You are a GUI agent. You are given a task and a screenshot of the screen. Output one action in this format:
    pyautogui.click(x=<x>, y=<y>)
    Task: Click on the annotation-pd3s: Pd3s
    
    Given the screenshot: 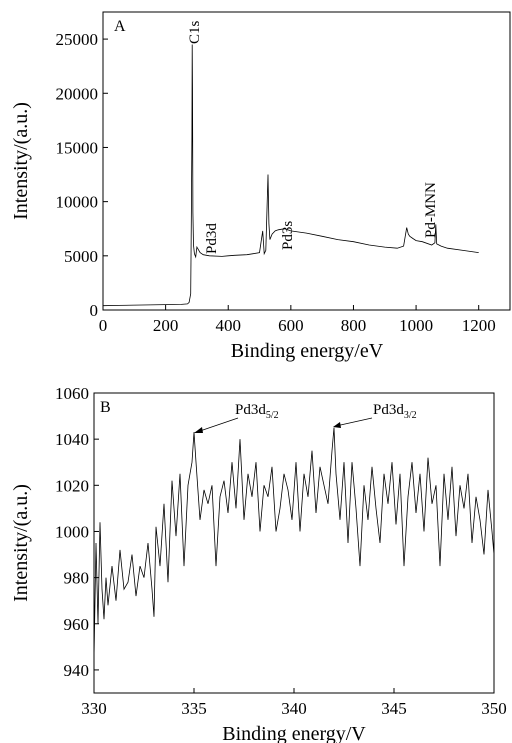 What is the action you would take?
    pyautogui.click(x=288, y=235)
    